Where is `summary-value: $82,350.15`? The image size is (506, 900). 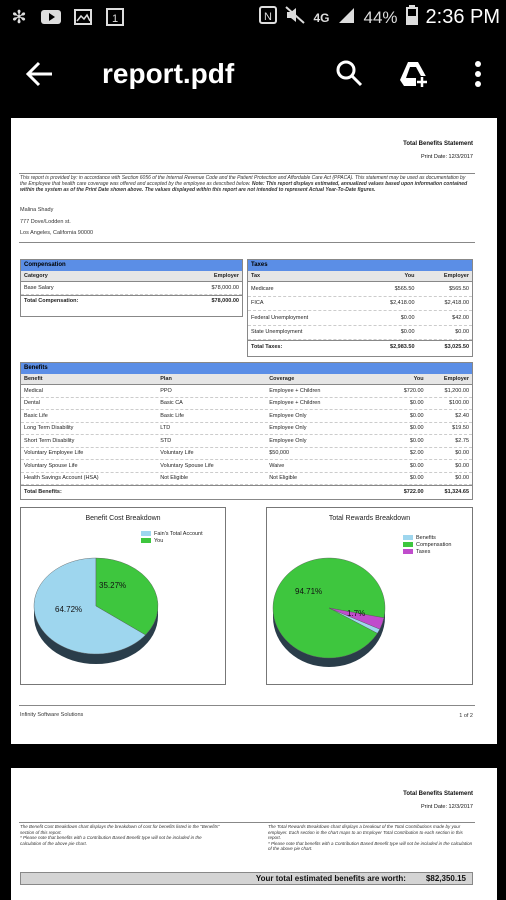
summary-value: $82,350.15 is located at coordinates (445, 878).